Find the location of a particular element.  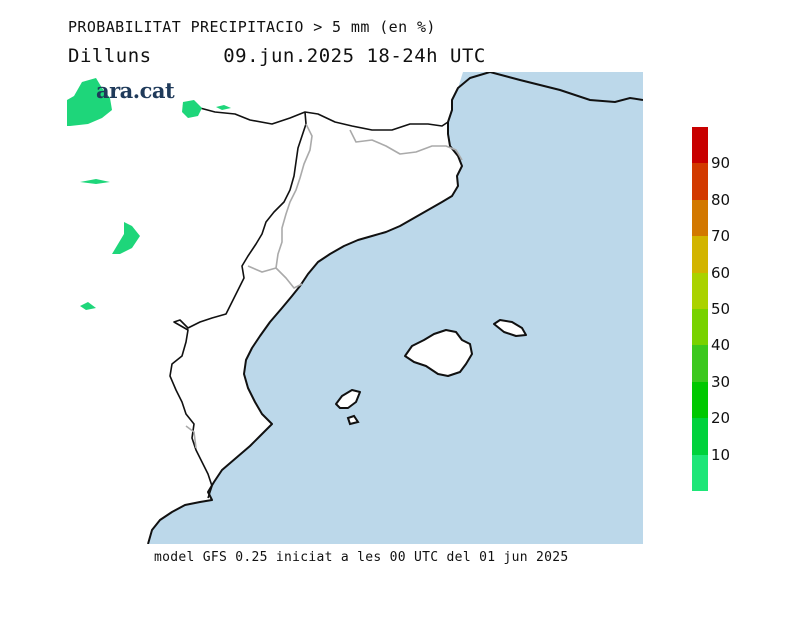

legend-label: 10 is located at coordinates (721, 454).